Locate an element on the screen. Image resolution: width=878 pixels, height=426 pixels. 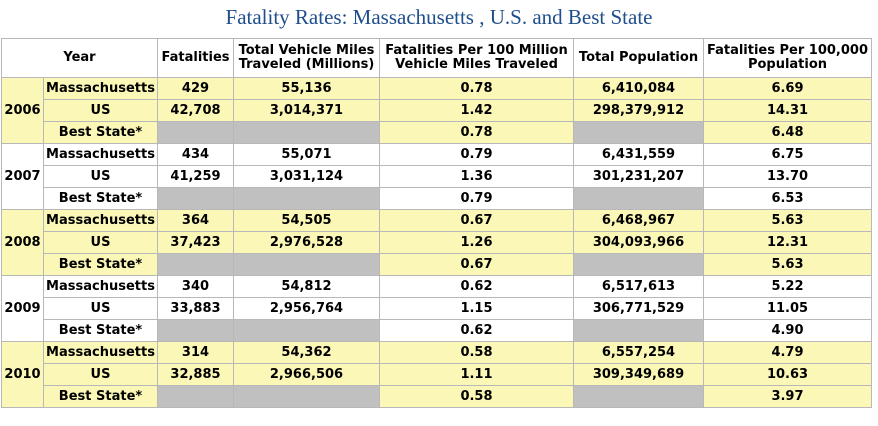
rate-pop-cell: 11.05 is located at coordinates (787, 308).